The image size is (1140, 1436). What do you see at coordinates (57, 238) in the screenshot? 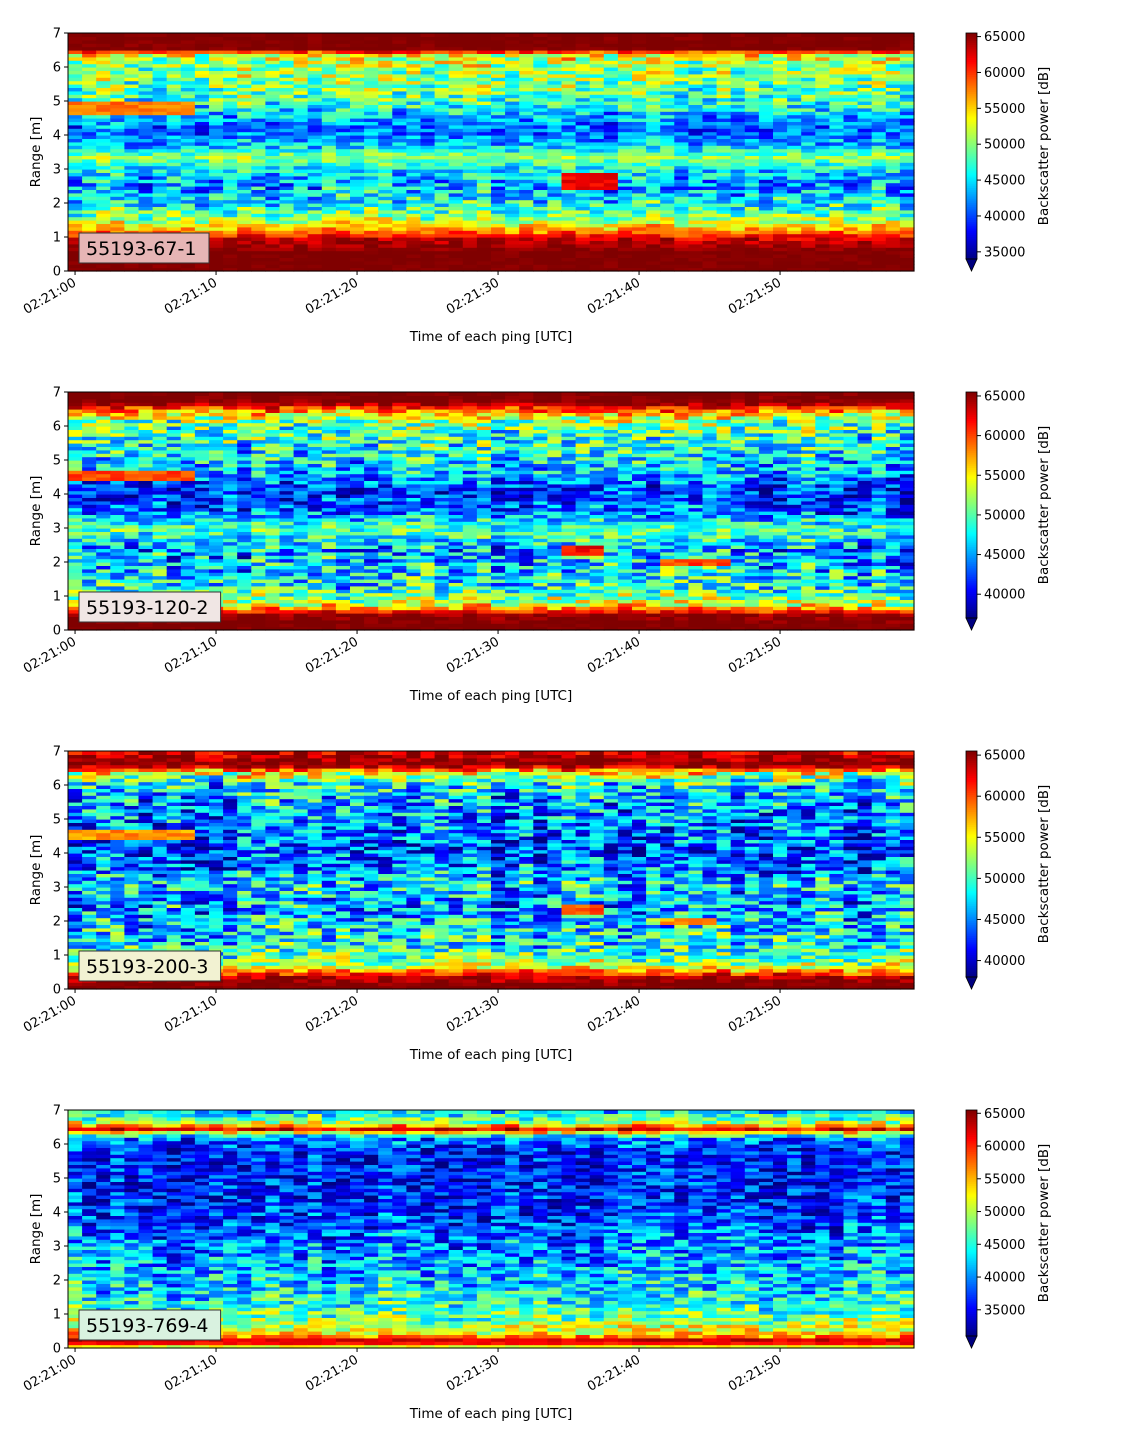
I see `y-tick-label: 1` at bounding box center [57, 238].